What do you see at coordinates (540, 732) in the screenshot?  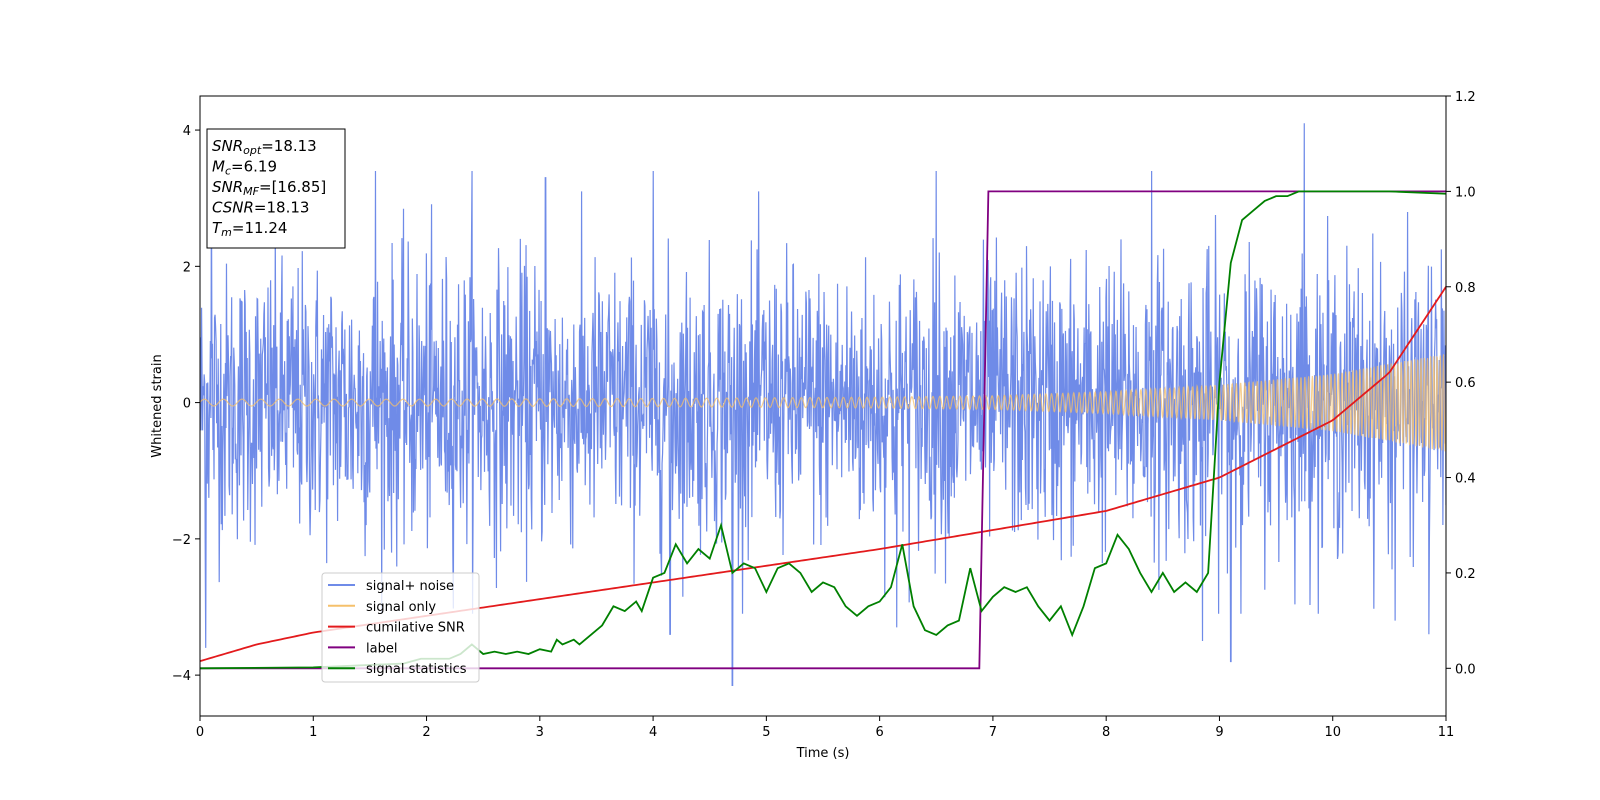 I see `x-tick-label: 3` at bounding box center [540, 732].